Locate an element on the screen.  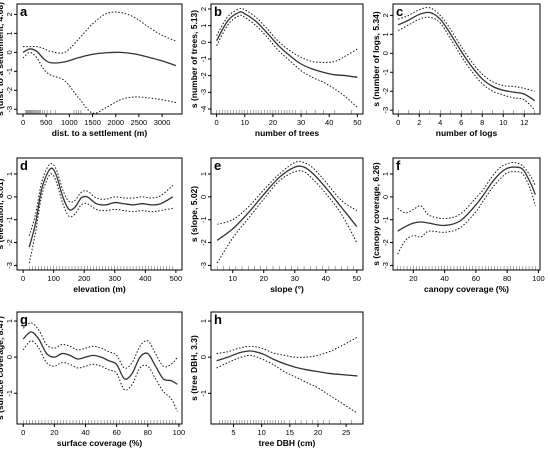
y-tick-label-g: 1 is located at coordinates (9, 321).